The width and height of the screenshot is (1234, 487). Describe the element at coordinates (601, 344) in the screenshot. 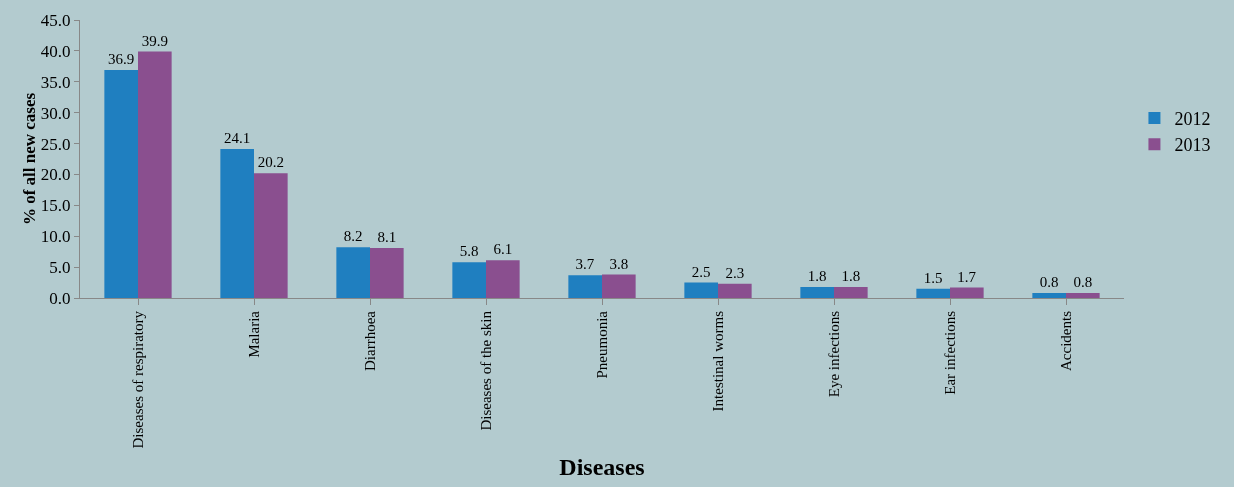

I see `x-tick-label: Pneumonia` at that location.